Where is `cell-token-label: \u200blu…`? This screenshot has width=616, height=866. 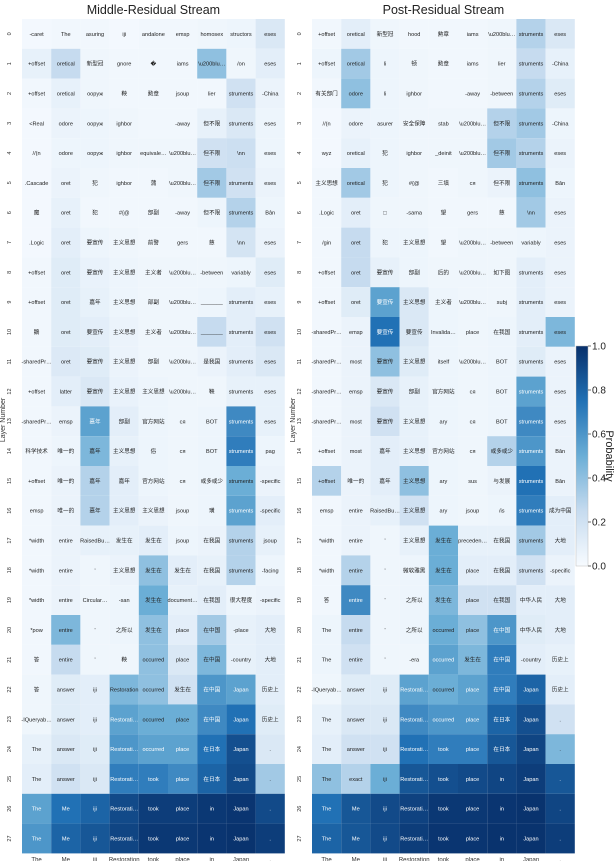 cell-token-label: \u200blu… is located at coordinates (182, 273).